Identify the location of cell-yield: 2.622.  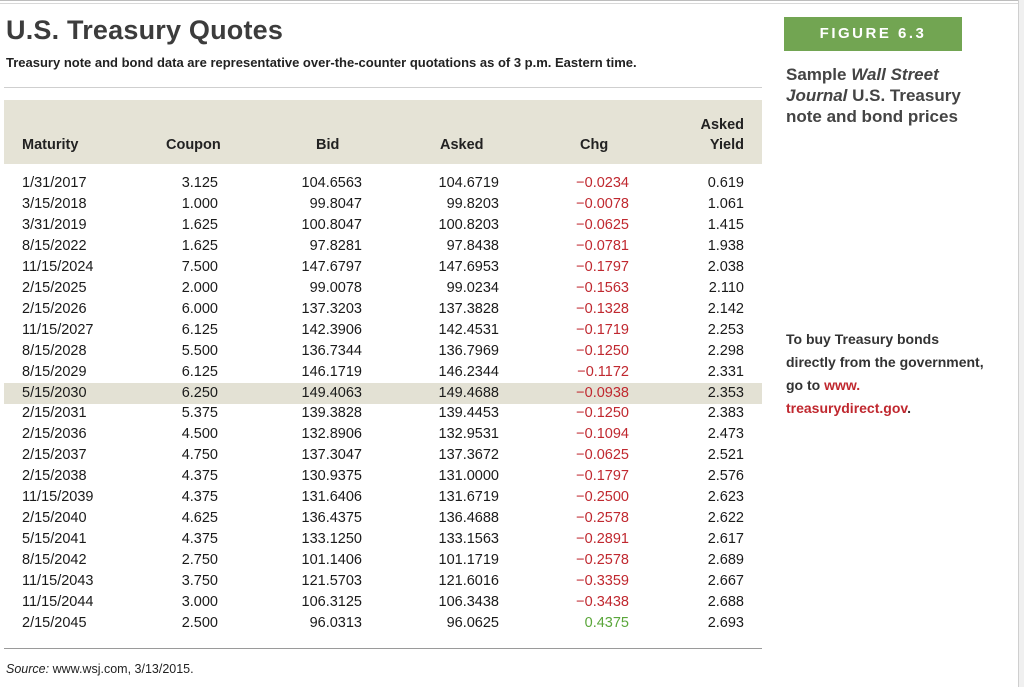
(725, 518).